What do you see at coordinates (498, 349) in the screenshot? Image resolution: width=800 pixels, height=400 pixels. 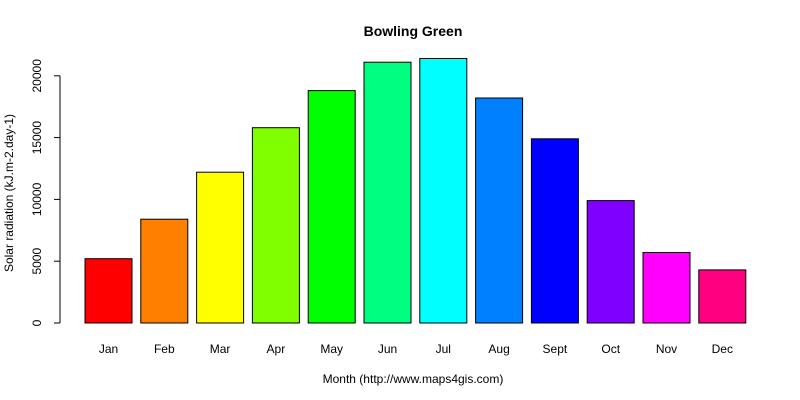 I see `x-tick-label-aug: Aug` at bounding box center [498, 349].